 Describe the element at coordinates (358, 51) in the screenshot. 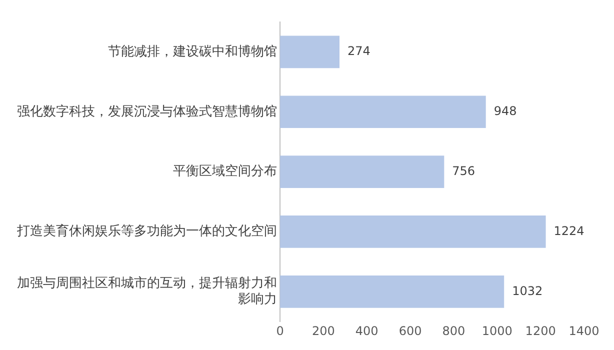

I see `data-label: 274` at that location.